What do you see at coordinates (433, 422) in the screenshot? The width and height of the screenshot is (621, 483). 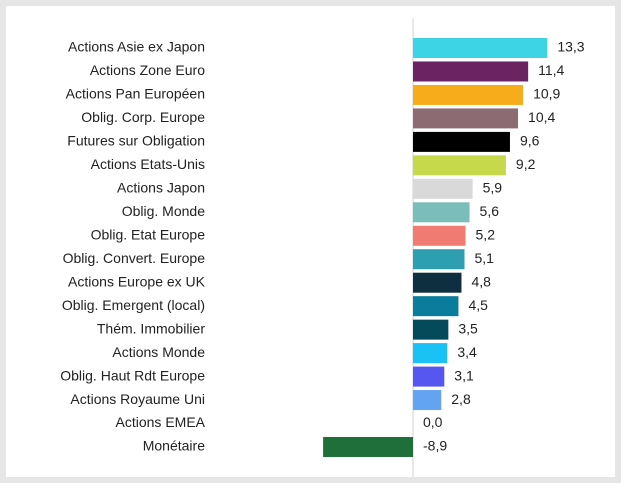 I see `value-label: 0,0` at bounding box center [433, 422].